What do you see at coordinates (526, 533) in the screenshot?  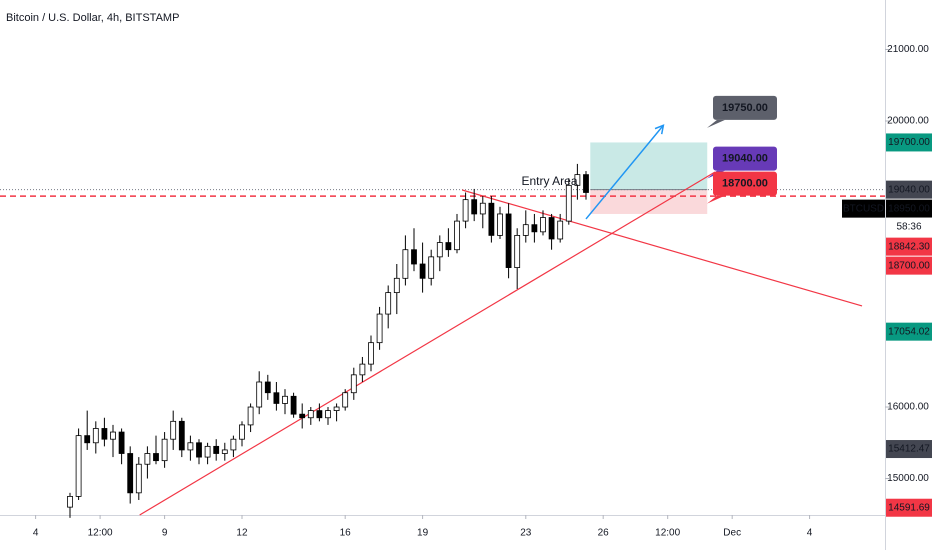 I see `x-tick-label: 23` at bounding box center [526, 533].